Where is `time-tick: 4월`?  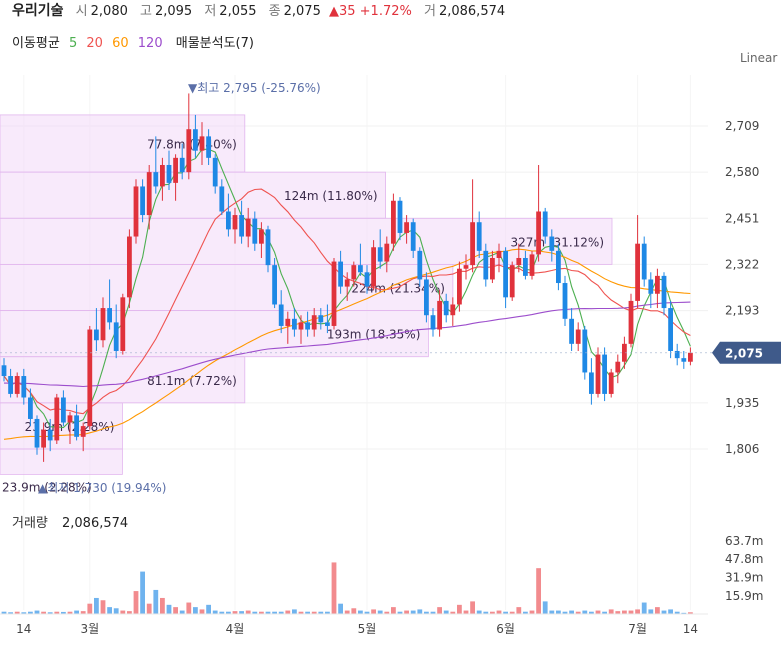
time-tick: 4월 is located at coordinates (235, 629).